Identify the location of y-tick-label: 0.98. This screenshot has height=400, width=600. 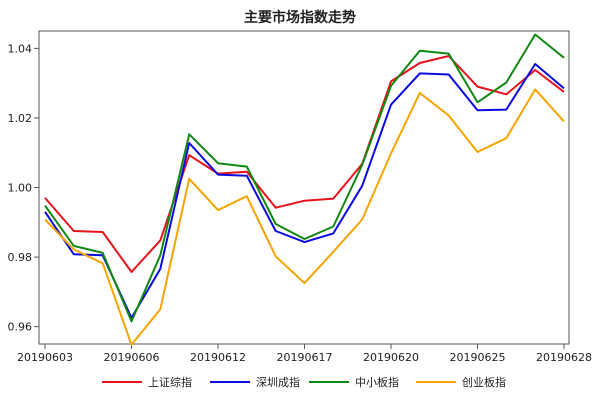
(20, 257).